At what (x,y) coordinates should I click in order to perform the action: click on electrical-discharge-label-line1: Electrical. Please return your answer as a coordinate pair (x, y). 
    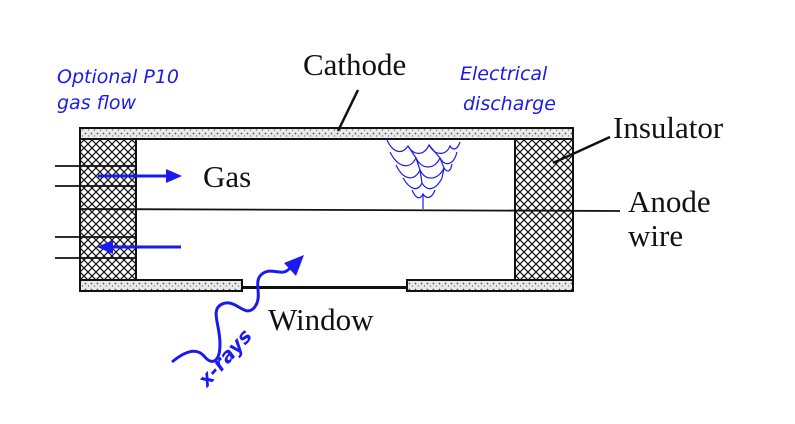
    Looking at the image, I should click on (504, 74).